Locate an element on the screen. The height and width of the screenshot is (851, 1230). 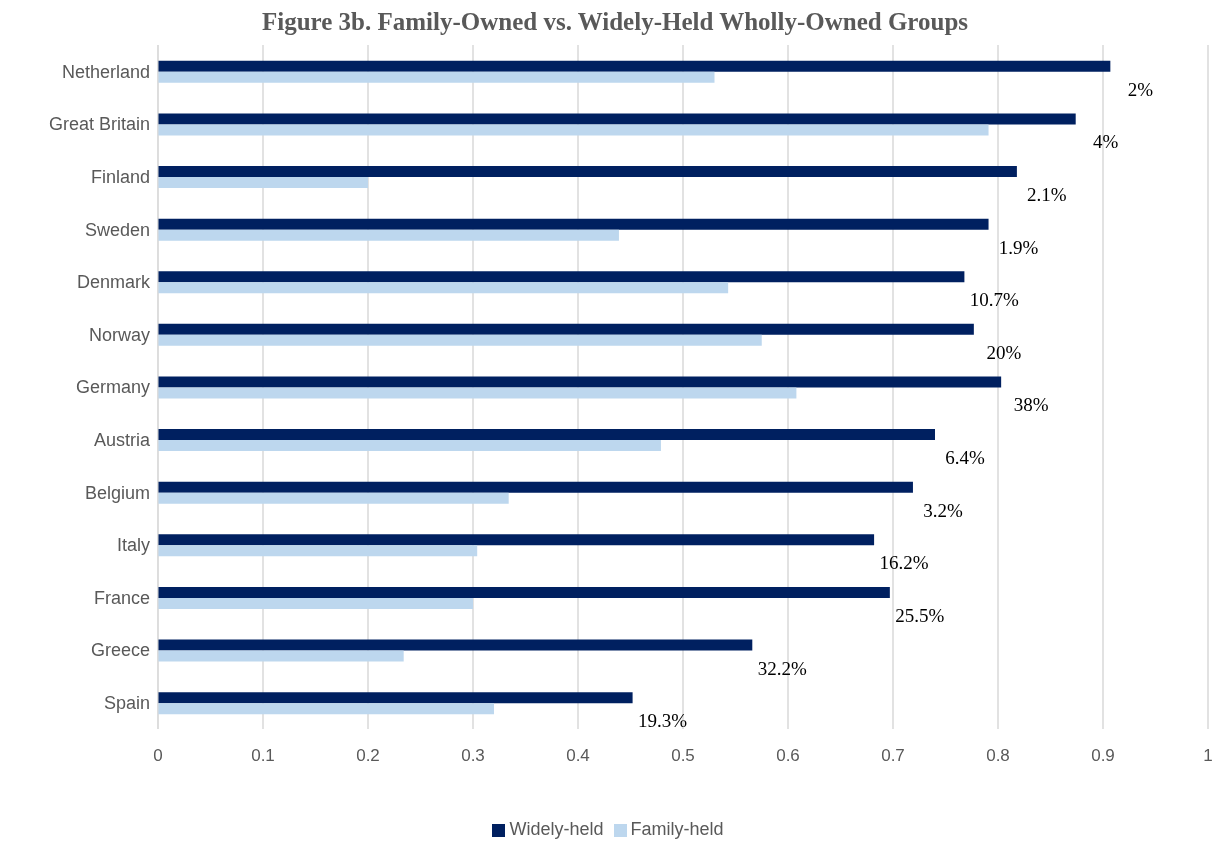
x-tick-label: 0.4 is located at coordinates (578, 756).